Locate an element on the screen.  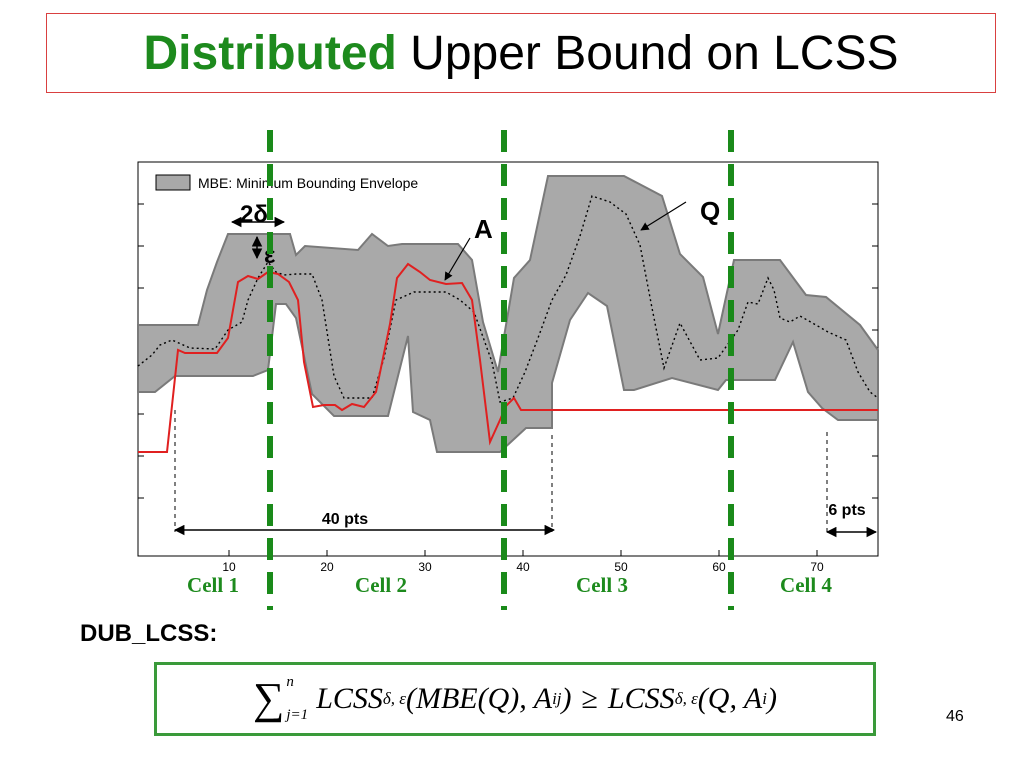
lhs-argument-subscript: ij is located at coordinates (557, 698).